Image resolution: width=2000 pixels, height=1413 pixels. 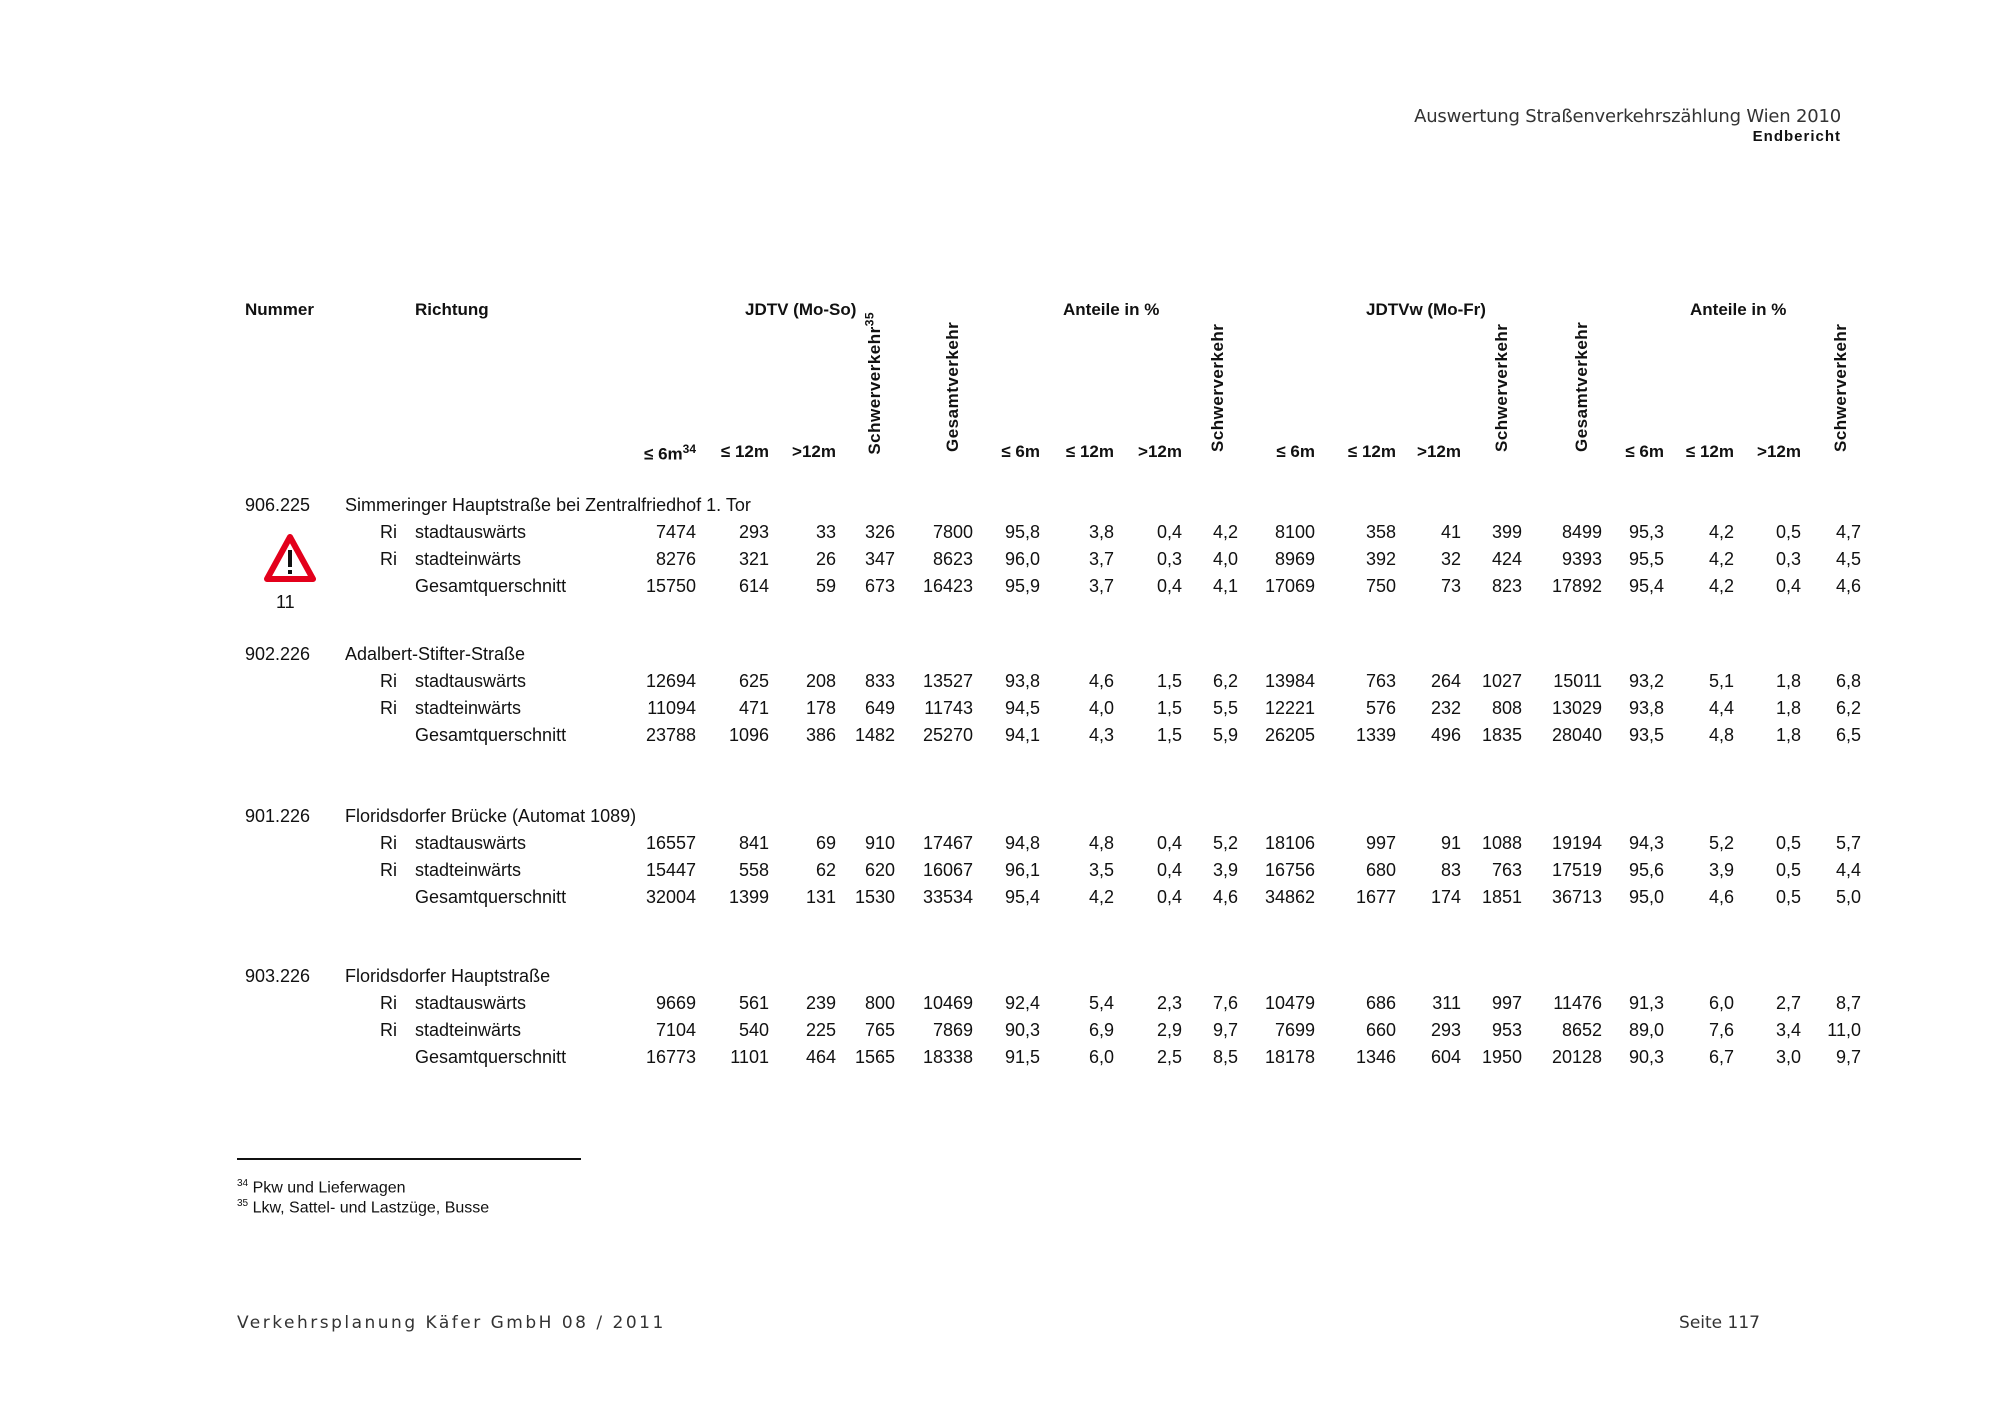 What do you see at coordinates (1225, 708) in the screenshot?
I see `row-value: 5,5` at bounding box center [1225, 708].